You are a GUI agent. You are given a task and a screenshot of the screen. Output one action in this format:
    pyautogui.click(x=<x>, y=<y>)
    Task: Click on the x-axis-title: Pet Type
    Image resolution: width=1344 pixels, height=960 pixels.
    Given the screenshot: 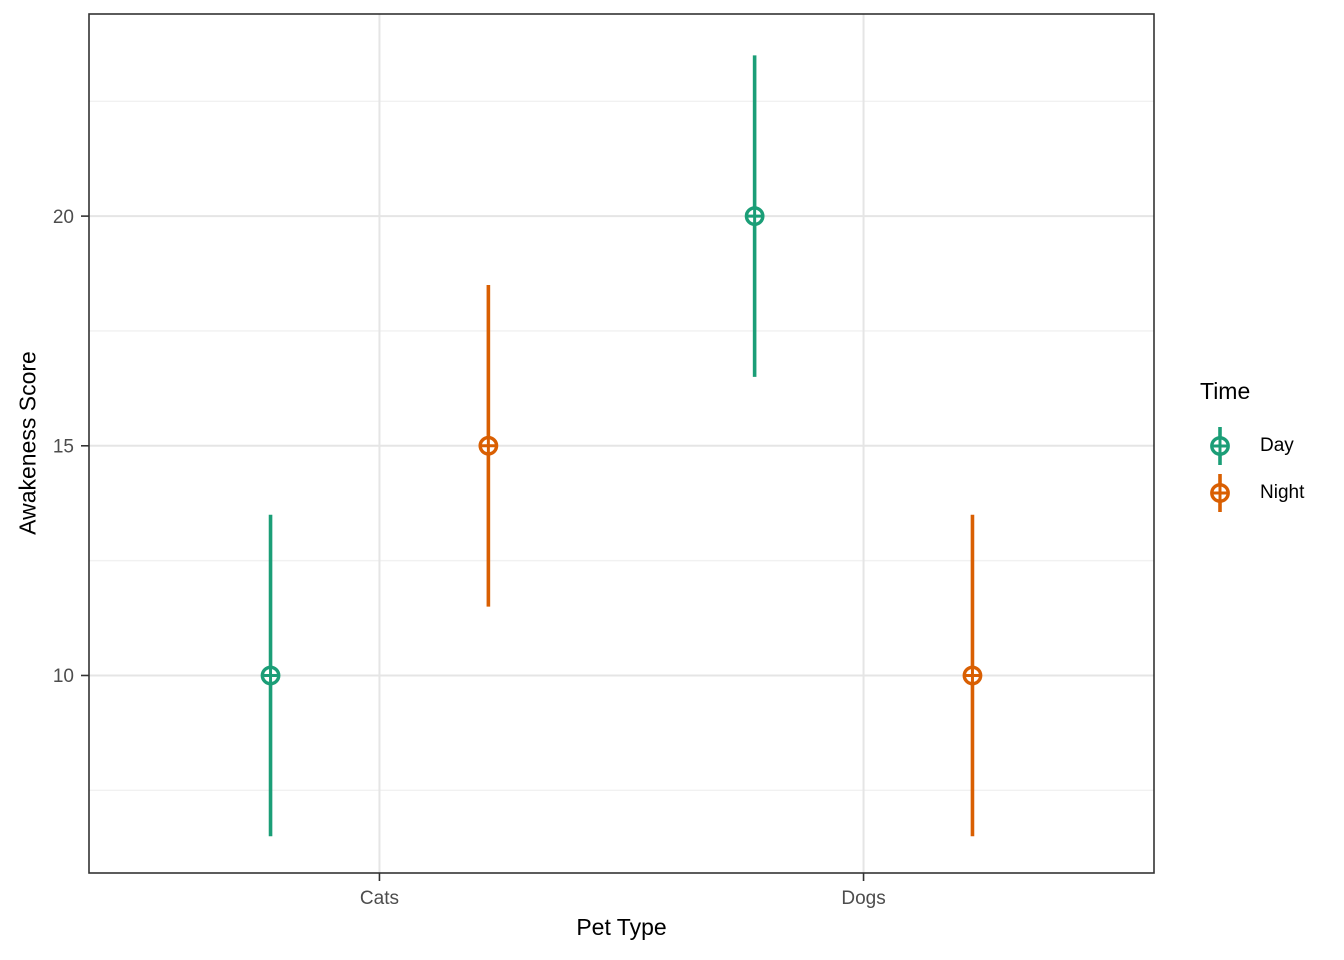 What is the action you would take?
    pyautogui.click(x=621, y=927)
    